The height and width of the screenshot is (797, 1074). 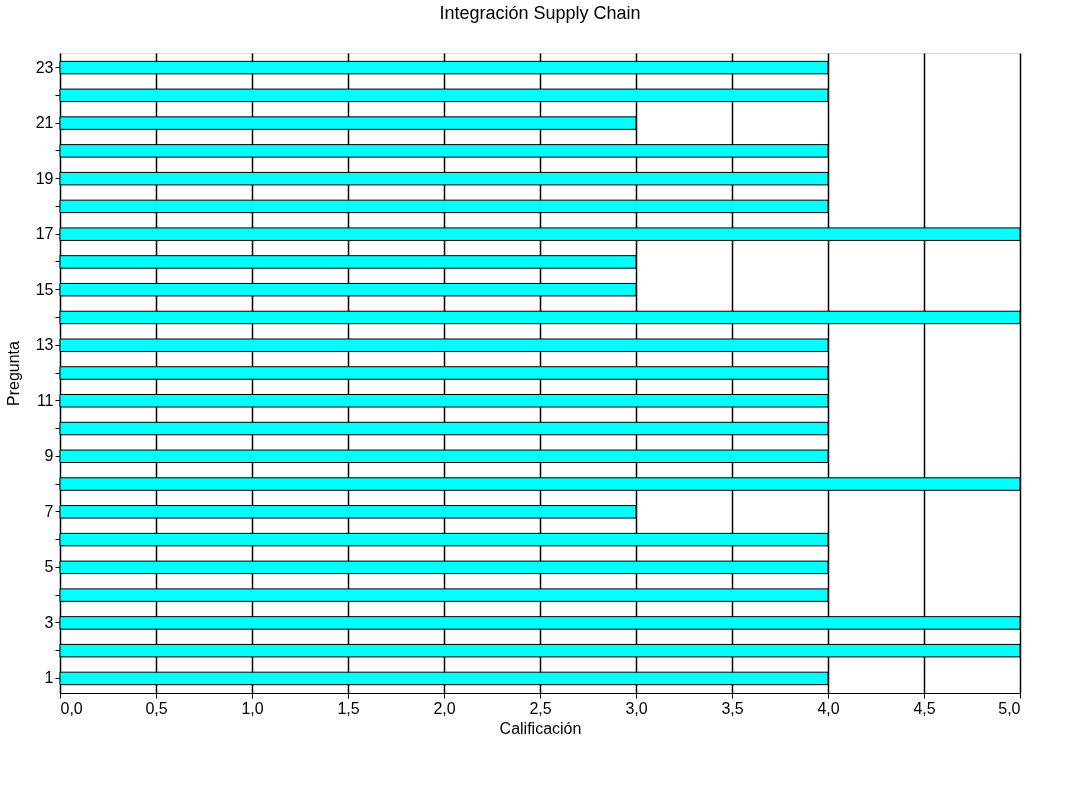 I want to click on y-tick-label: 5, so click(x=49, y=567).